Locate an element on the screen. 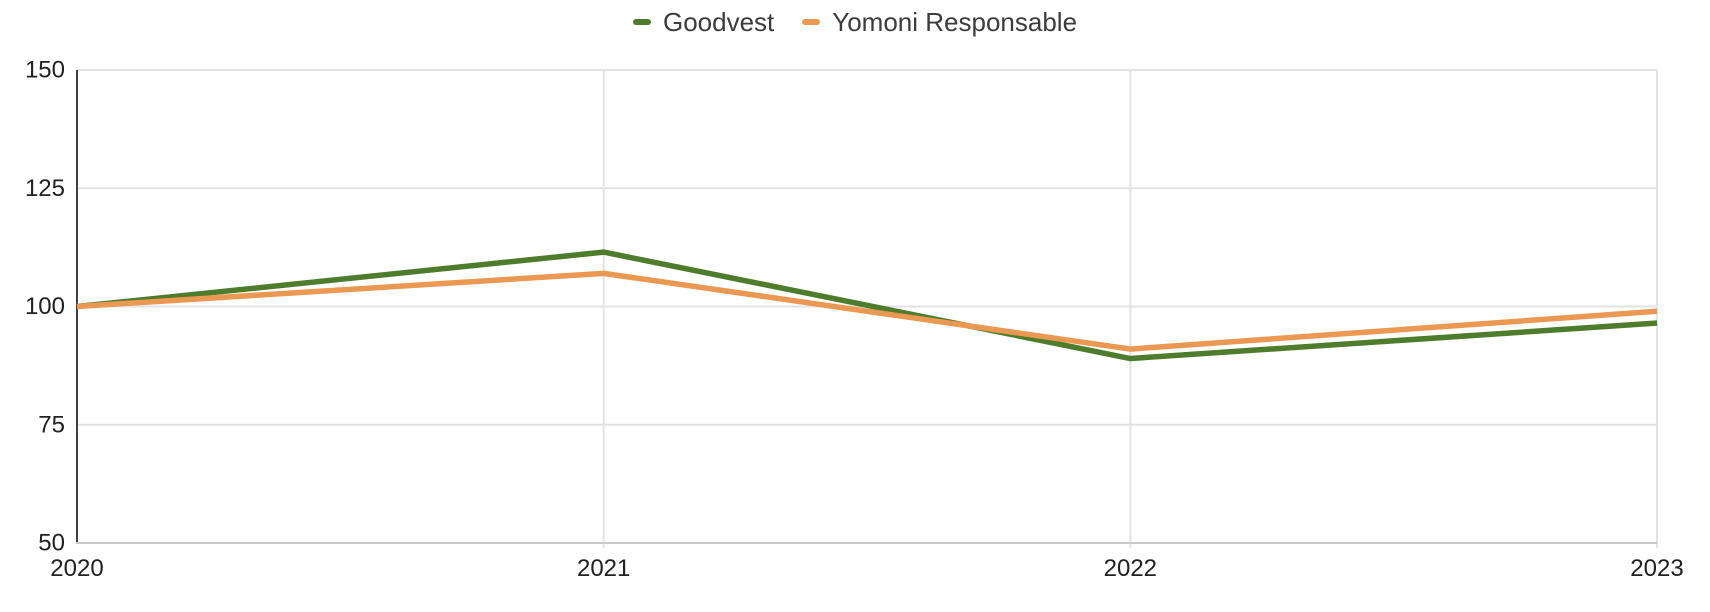 This screenshot has height=612, width=1710. y-tick-label: 50 is located at coordinates (51, 543).